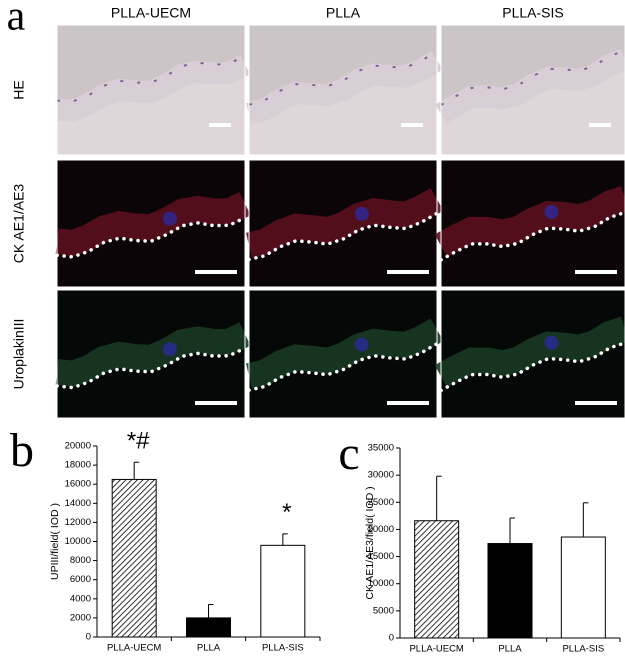  What do you see at coordinates (151, 13) in the screenshot?
I see `column-header: PLLA-UECM` at bounding box center [151, 13].